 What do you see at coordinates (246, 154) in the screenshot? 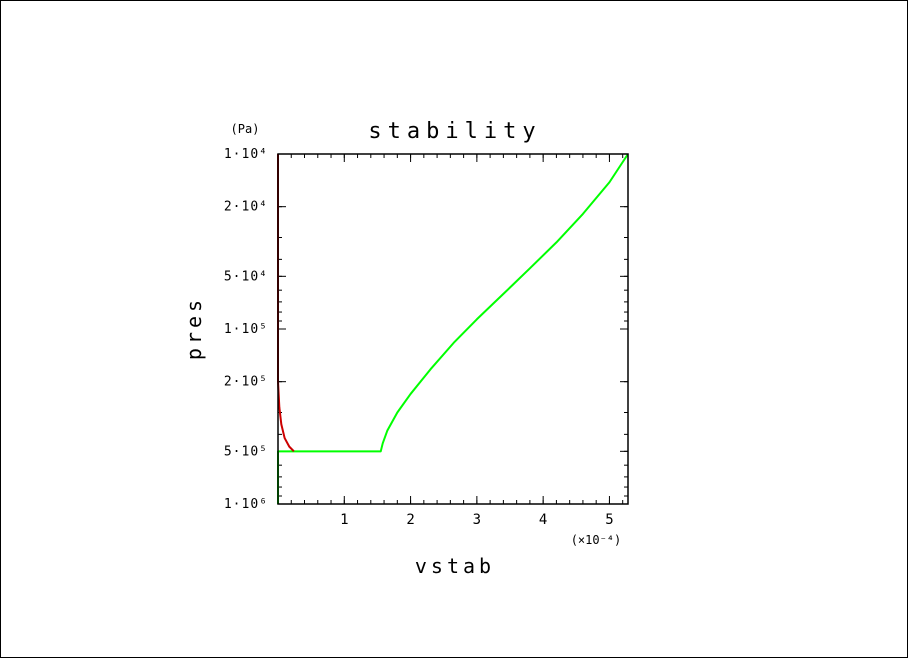
I see `y-tick-label: 1·10⁴` at bounding box center [246, 154].